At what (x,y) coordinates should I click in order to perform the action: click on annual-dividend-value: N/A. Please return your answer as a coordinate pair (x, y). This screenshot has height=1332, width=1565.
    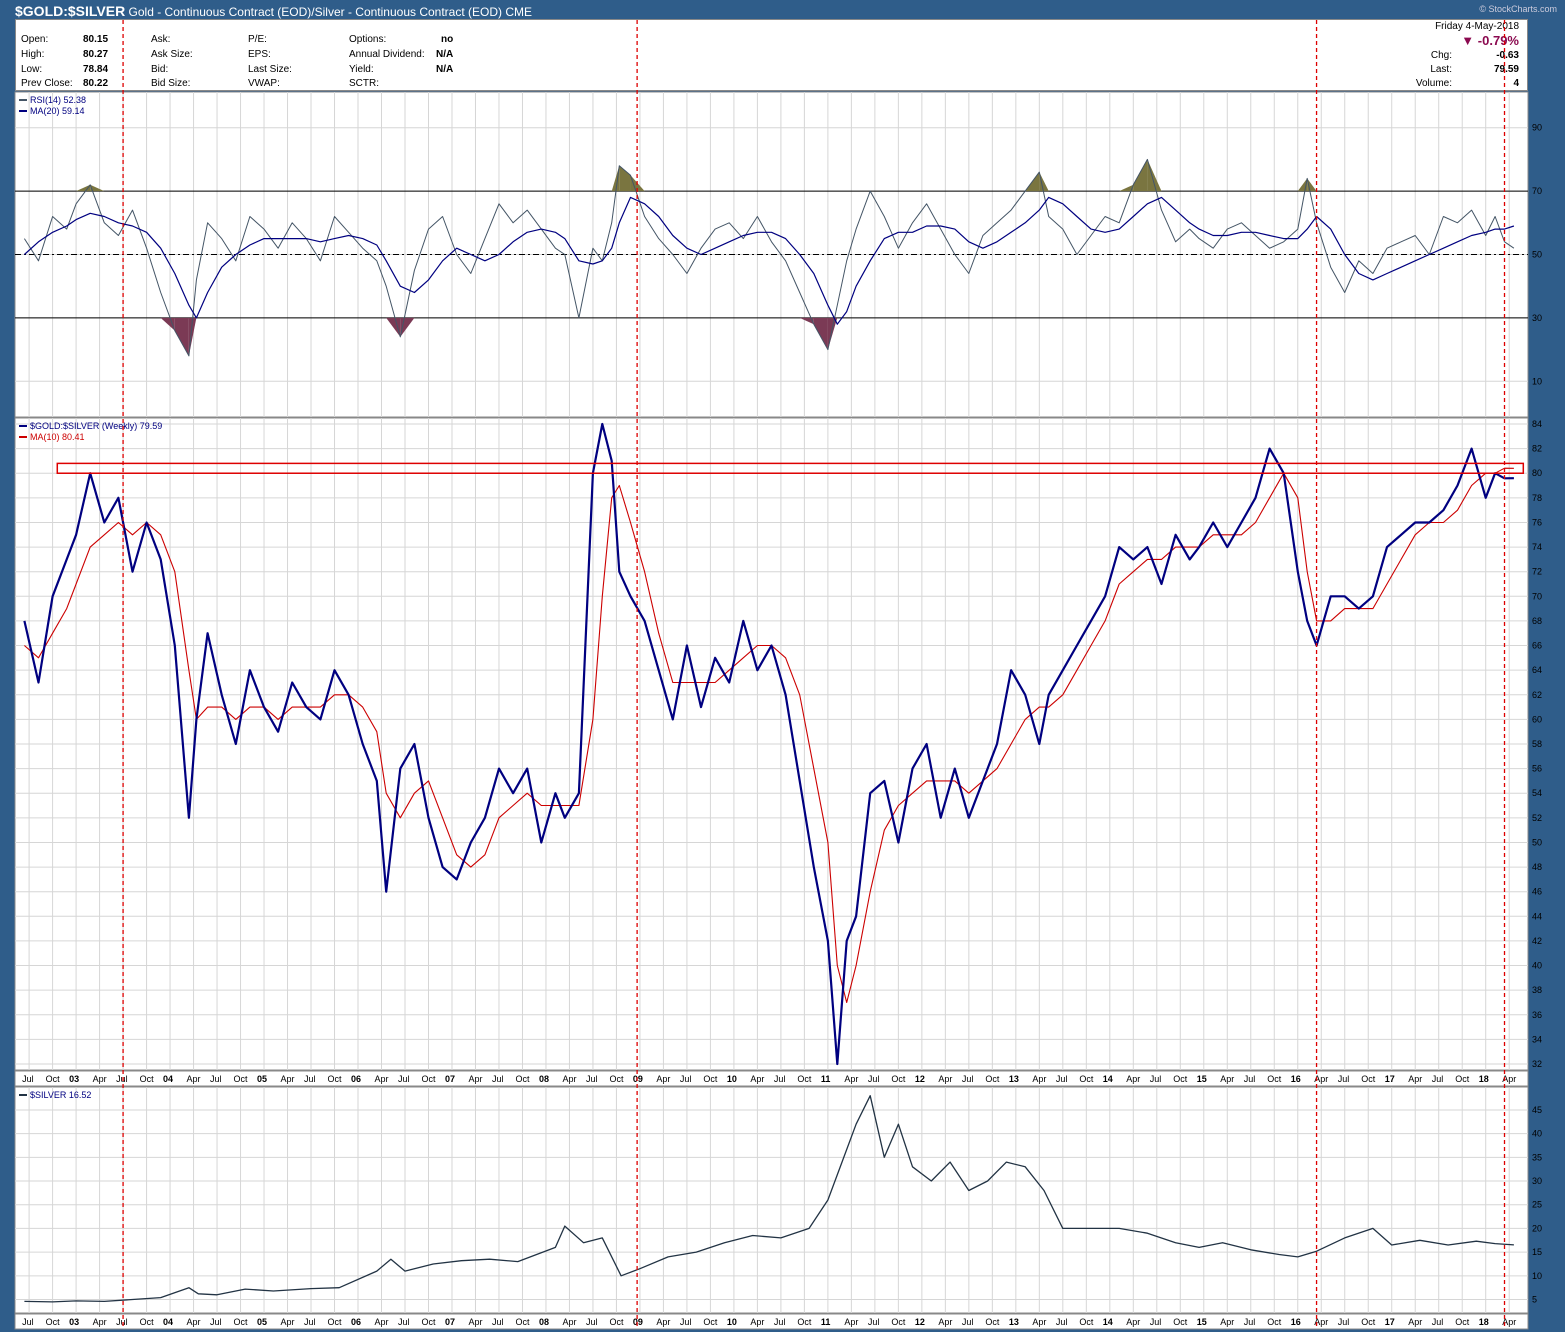
    Looking at the image, I should click on (445, 54).